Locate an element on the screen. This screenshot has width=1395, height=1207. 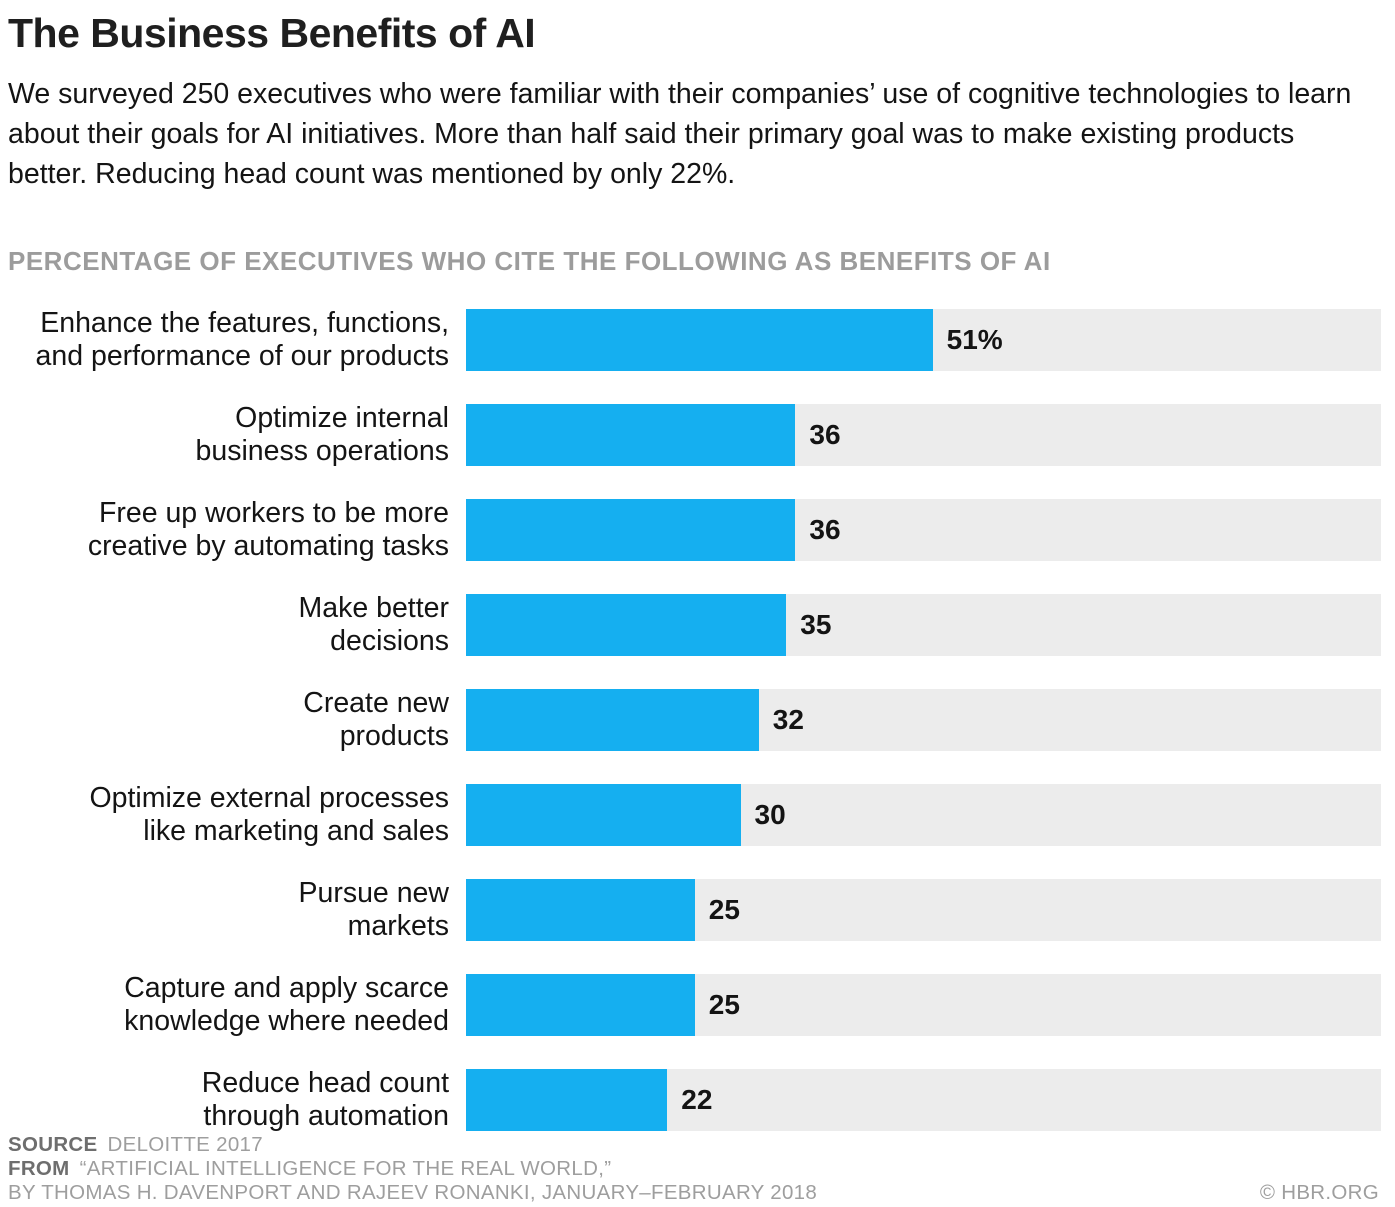
bar-track: 22 is located at coordinates (923, 1100).